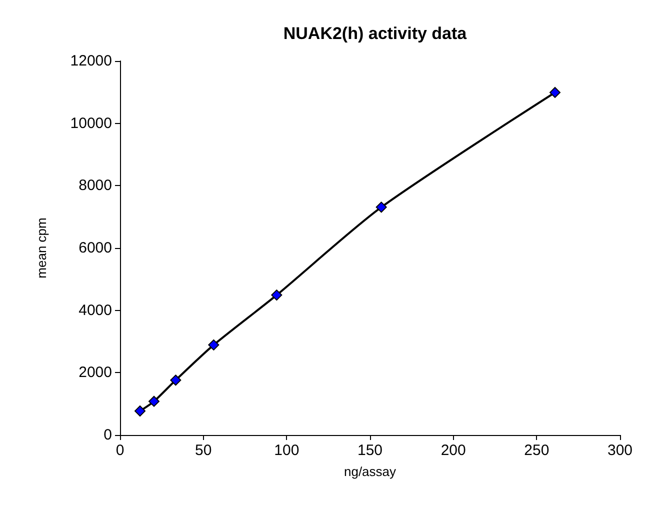 Image resolution: width=650 pixels, height=517 pixels. Describe the element at coordinates (620, 450) in the screenshot. I see `x-tick-label: 300` at that location.